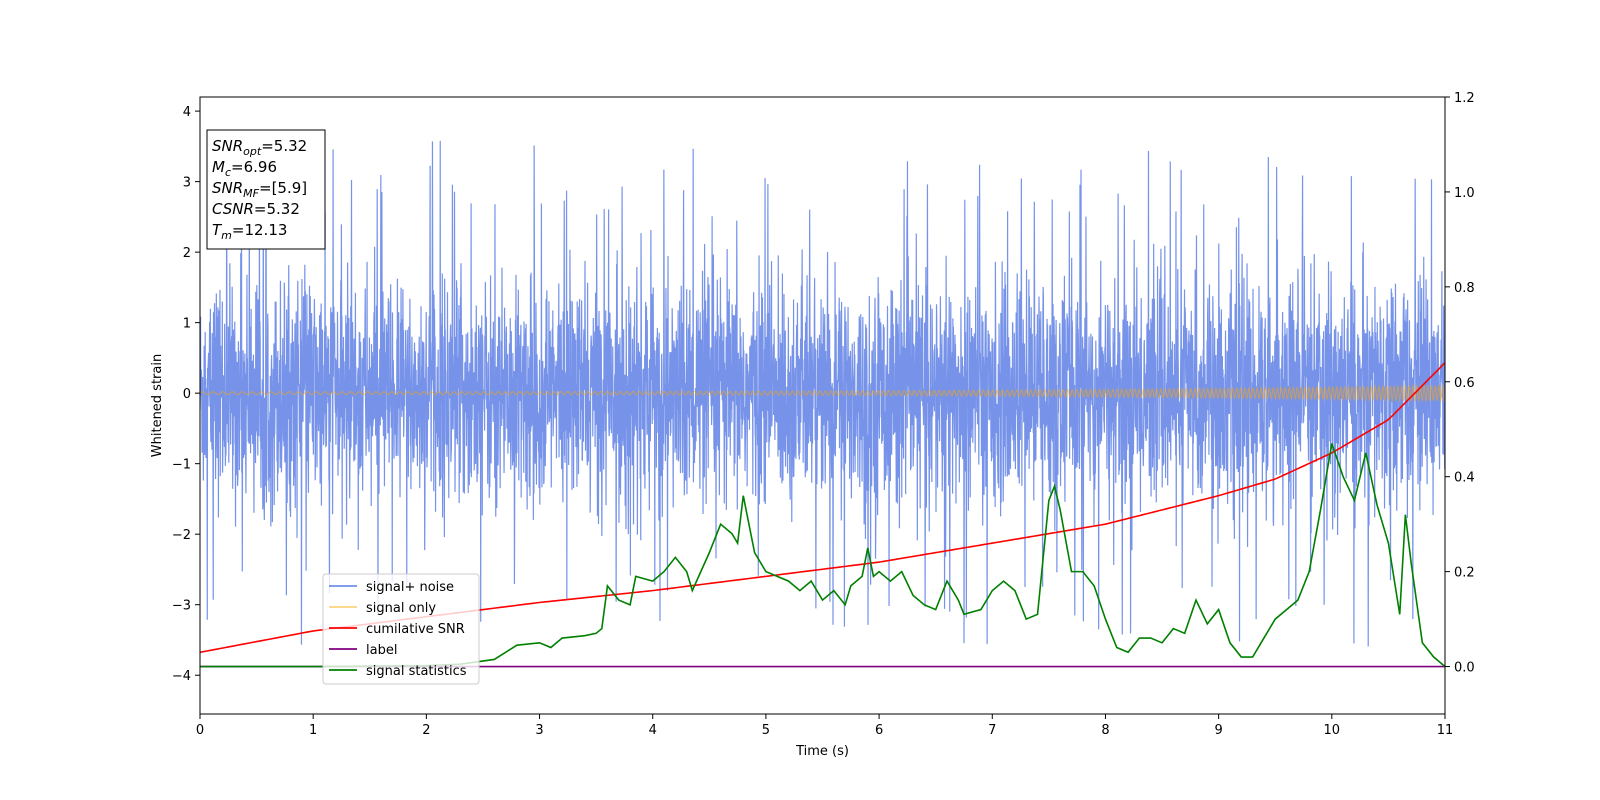 Image resolution: width=1600 pixels, height=800 pixels. What do you see at coordinates (1464, 193) in the screenshot?
I see `y-right-tick-label: 1.0` at bounding box center [1464, 193].